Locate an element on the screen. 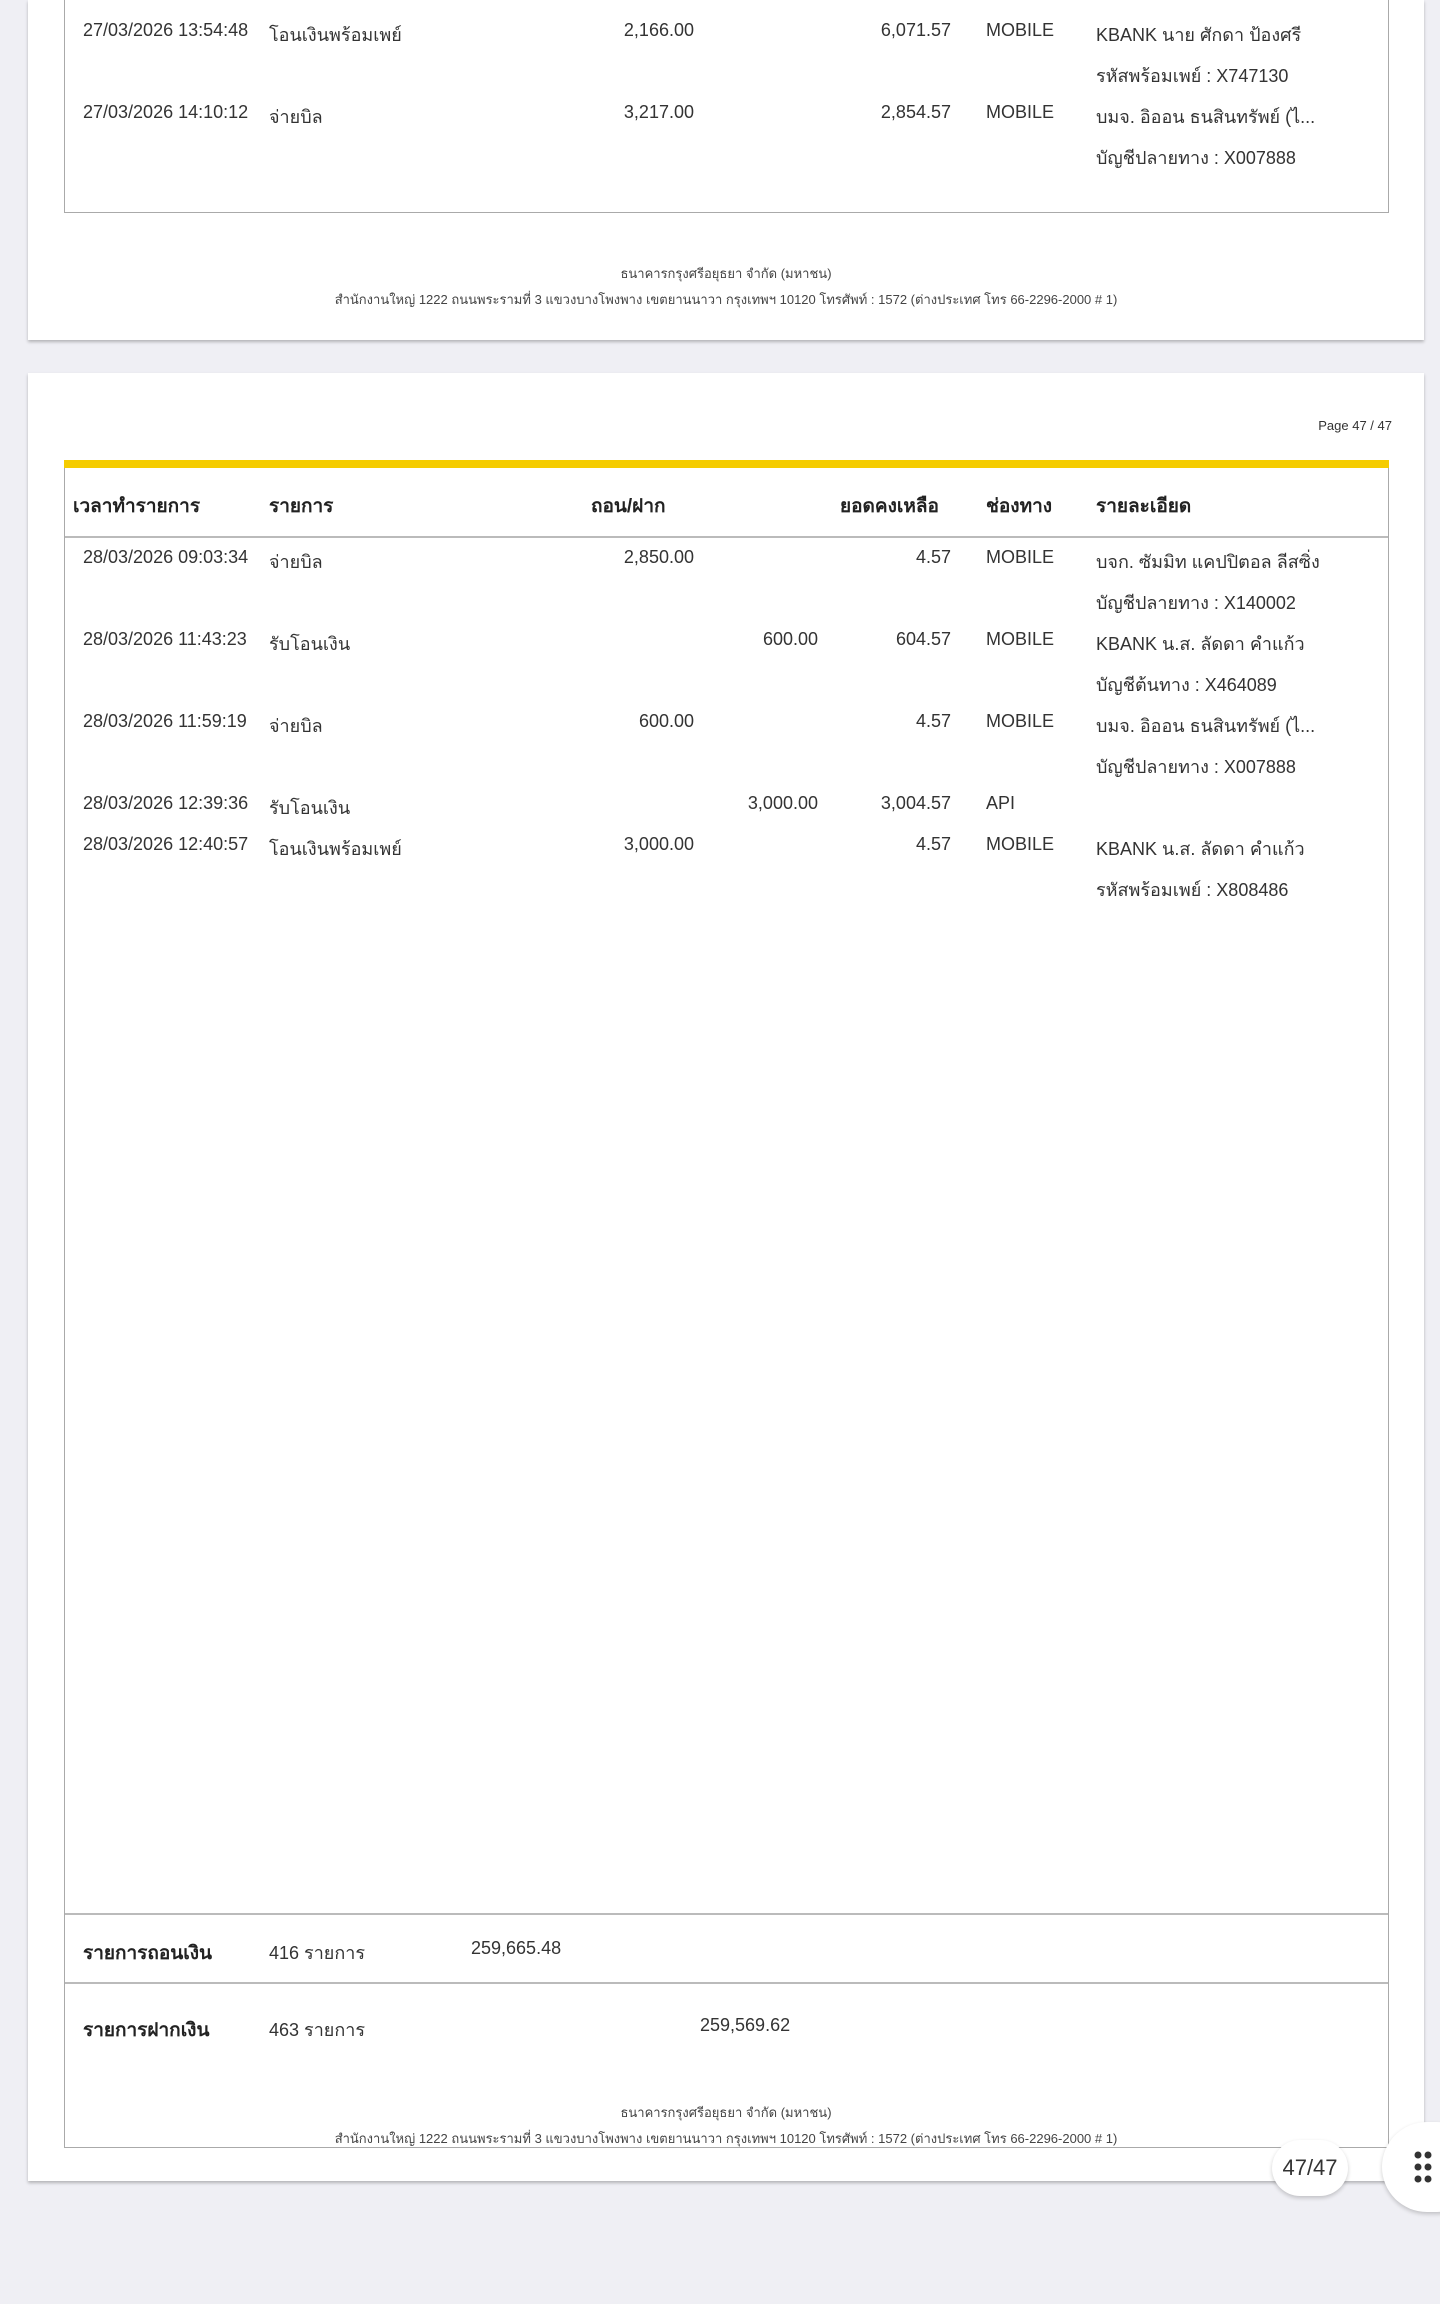 The width and height of the screenshot is (1440, 2304). summary-deposit-count: 463 รายการ is located at coordinates (317, 2030).